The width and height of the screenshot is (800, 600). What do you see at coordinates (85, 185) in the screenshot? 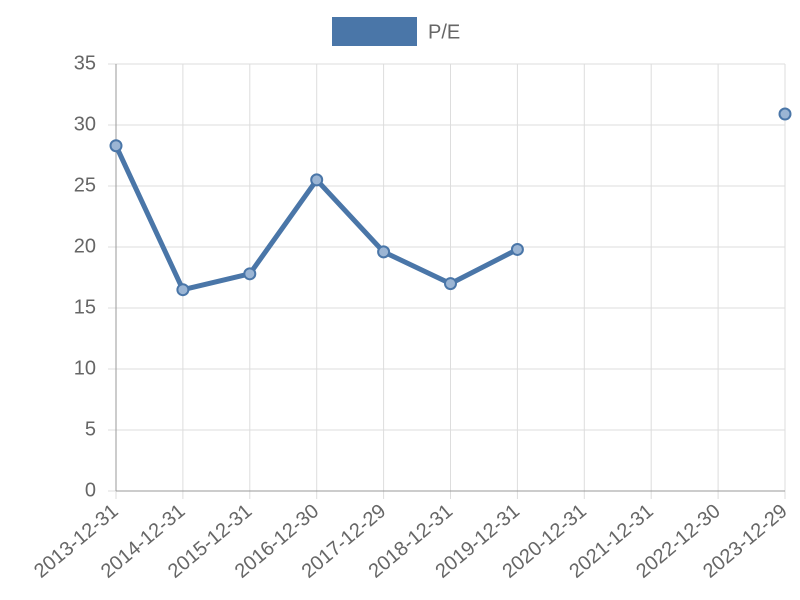
I see `y-tick-label: 25` at bounding box center [85, 185].